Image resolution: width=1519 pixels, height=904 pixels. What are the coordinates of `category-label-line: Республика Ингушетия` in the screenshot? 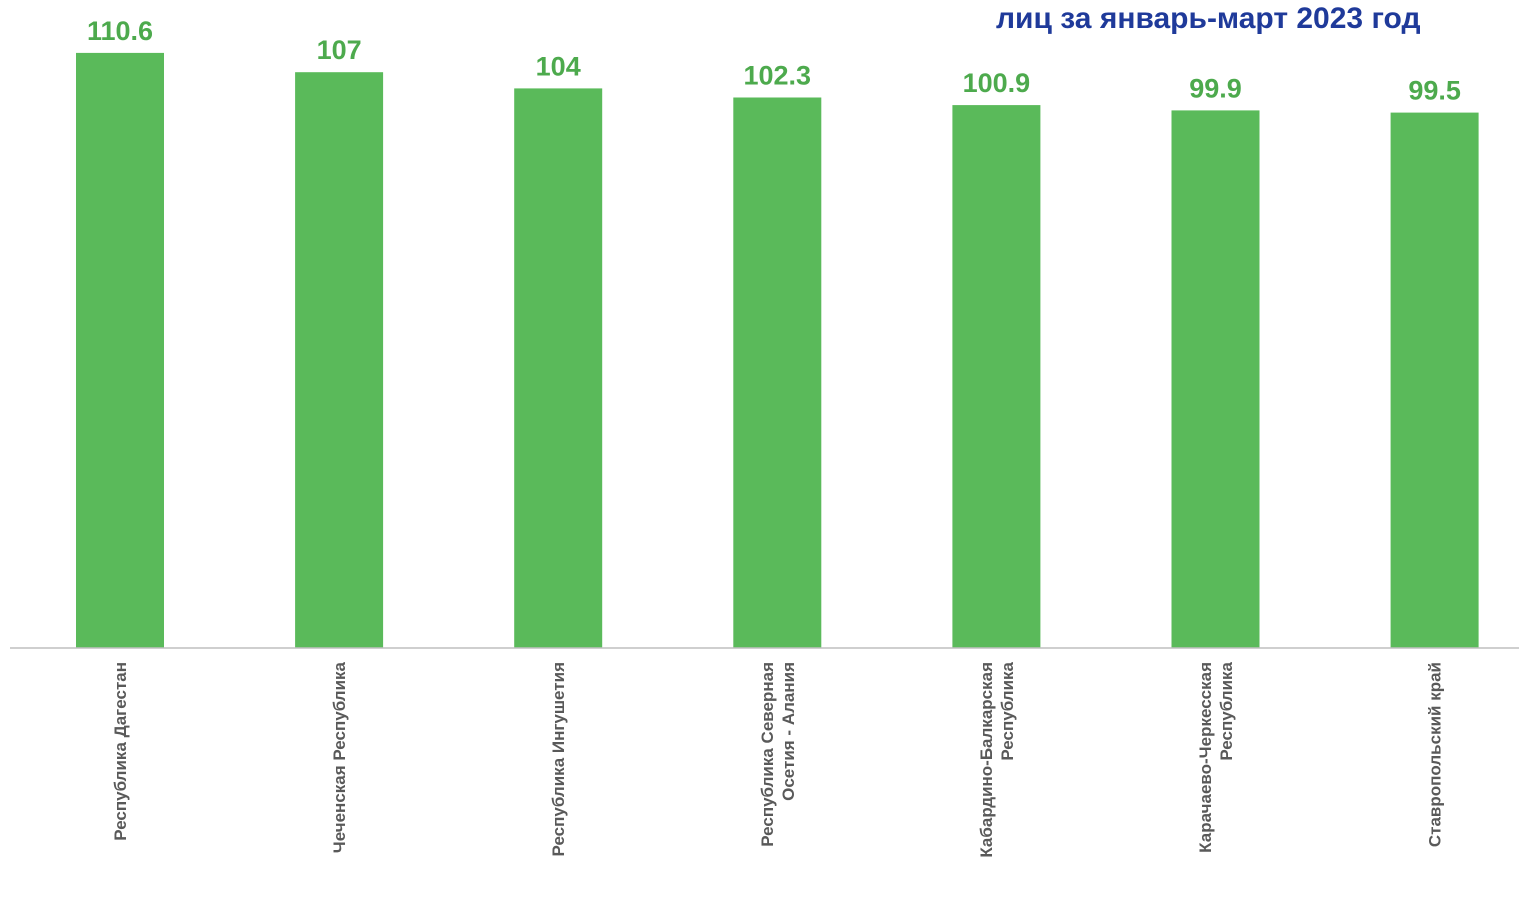 It's located at (558, 759).